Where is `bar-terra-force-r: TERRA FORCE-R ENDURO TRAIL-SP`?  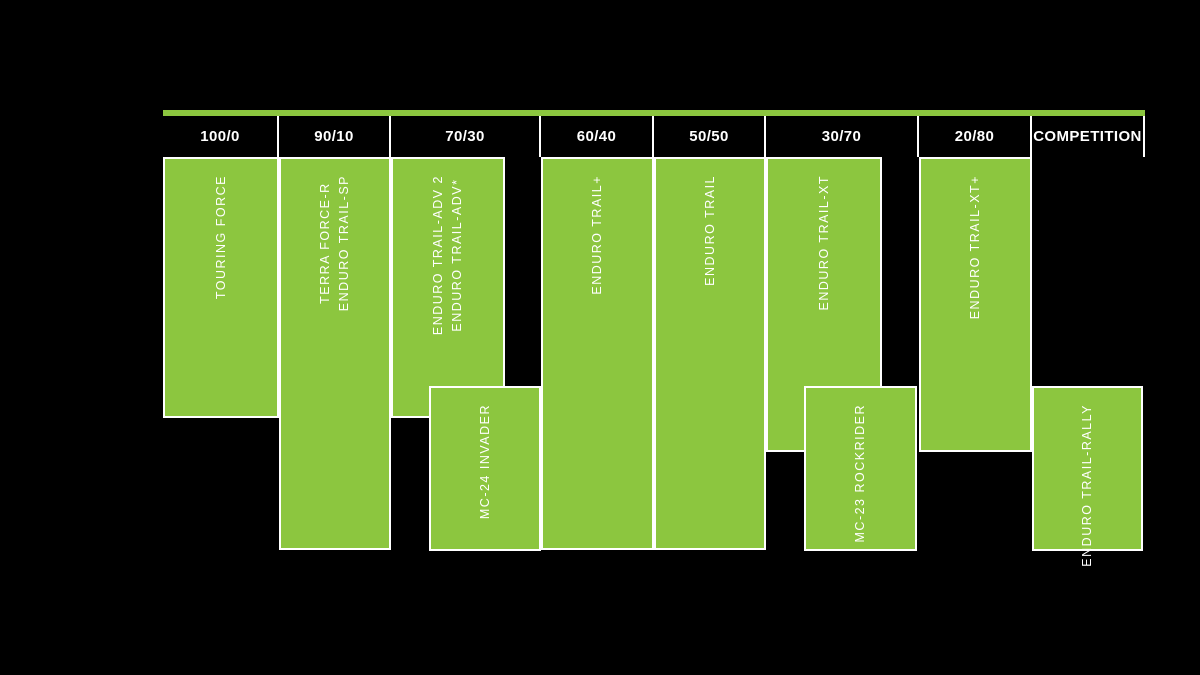
bar-terra-force-r: TERRA FORCE-R ENDURO TRAIL-SP is located at coordinates (335, 353).